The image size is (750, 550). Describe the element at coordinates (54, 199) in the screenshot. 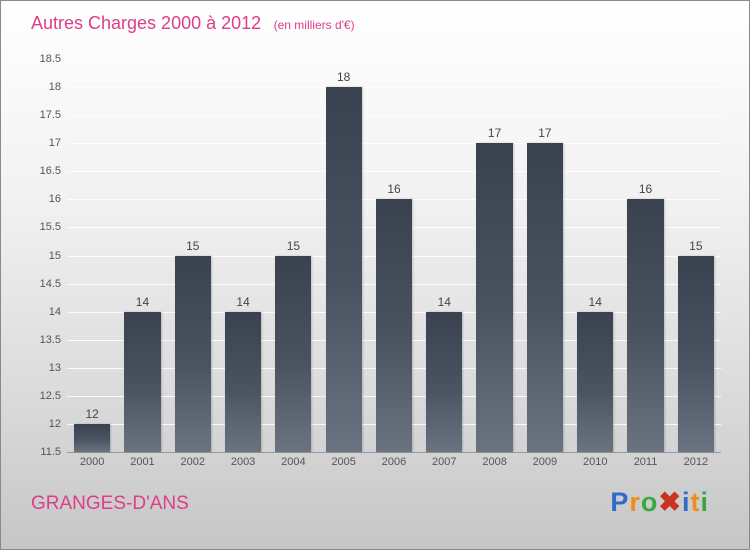

I see `y-tick-label: 16` at that location.